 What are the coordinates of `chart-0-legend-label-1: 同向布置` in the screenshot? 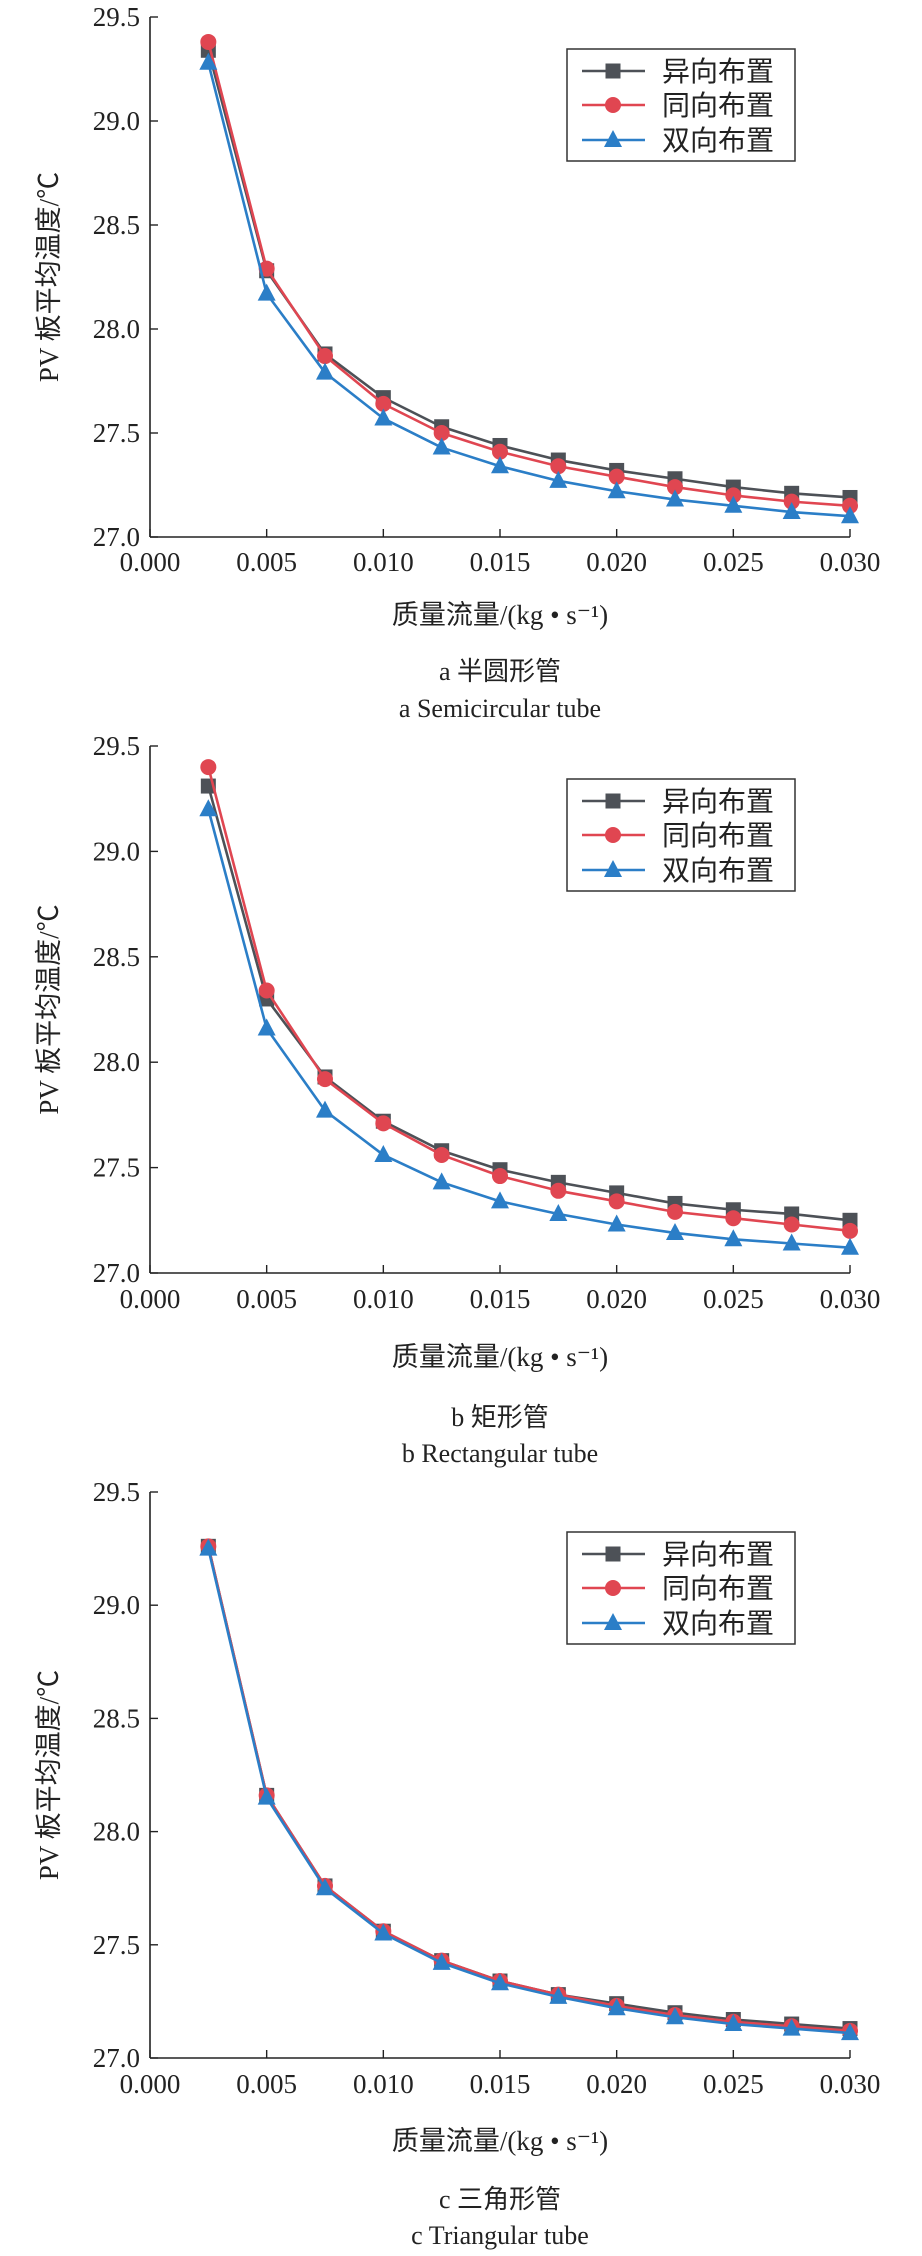 It's located at (718, 106).